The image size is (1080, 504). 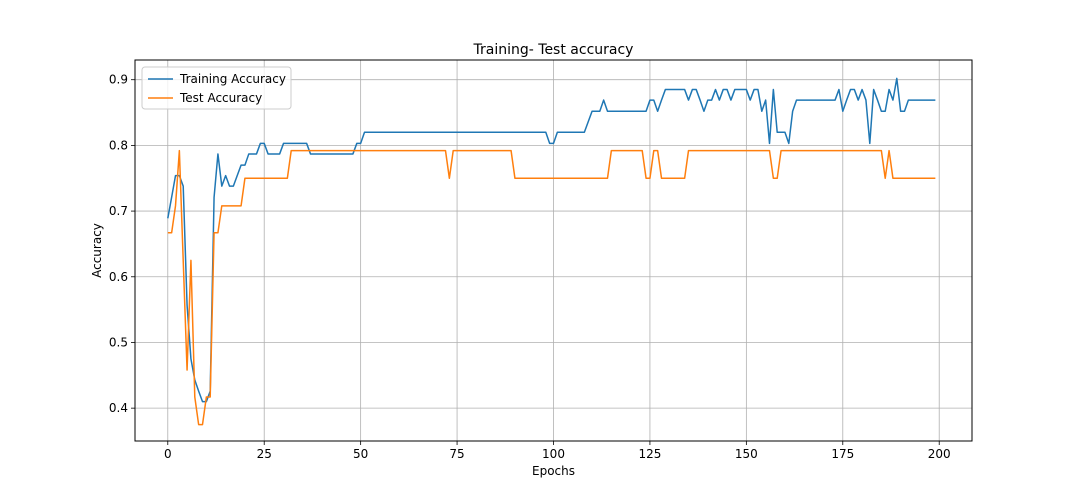 I want to click on y-axis-label: Accuracy, so click(x=97, y=250).